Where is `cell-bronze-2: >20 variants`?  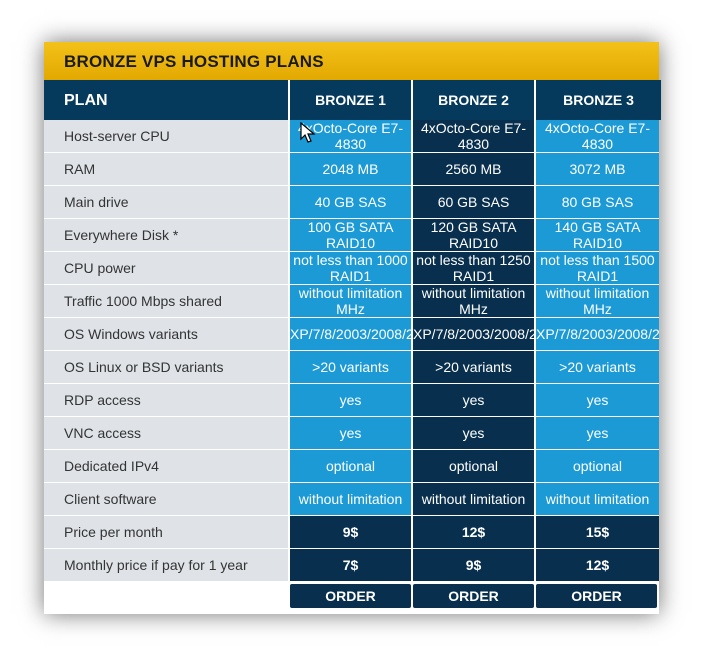 cell-bronze-2: >20 variants is located at coordinates (473, 367).